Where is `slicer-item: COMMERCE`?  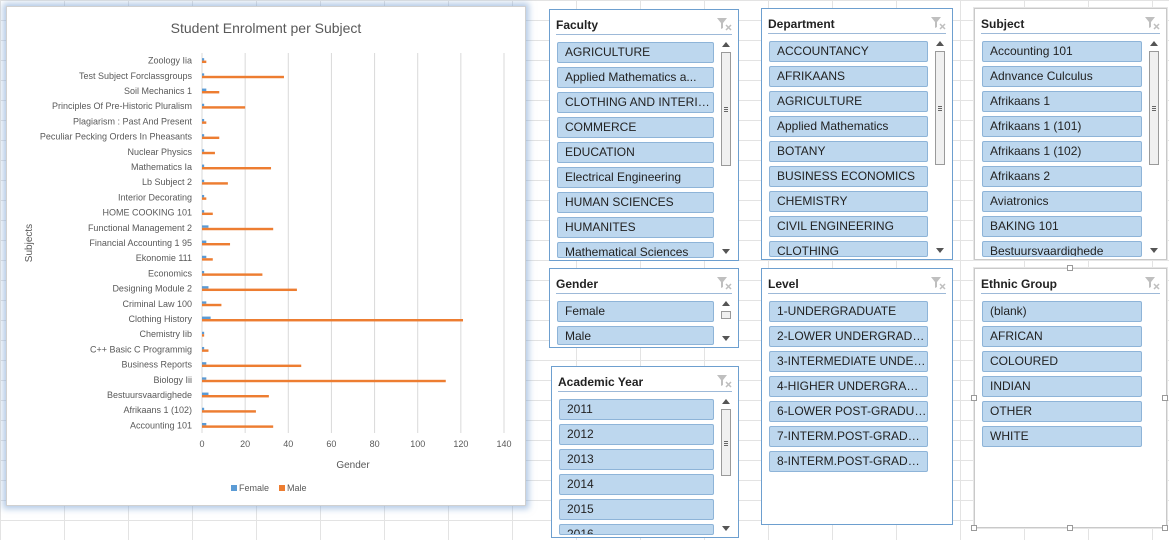 slicer-item: COMMERCE is located at coordinates (635, 127).